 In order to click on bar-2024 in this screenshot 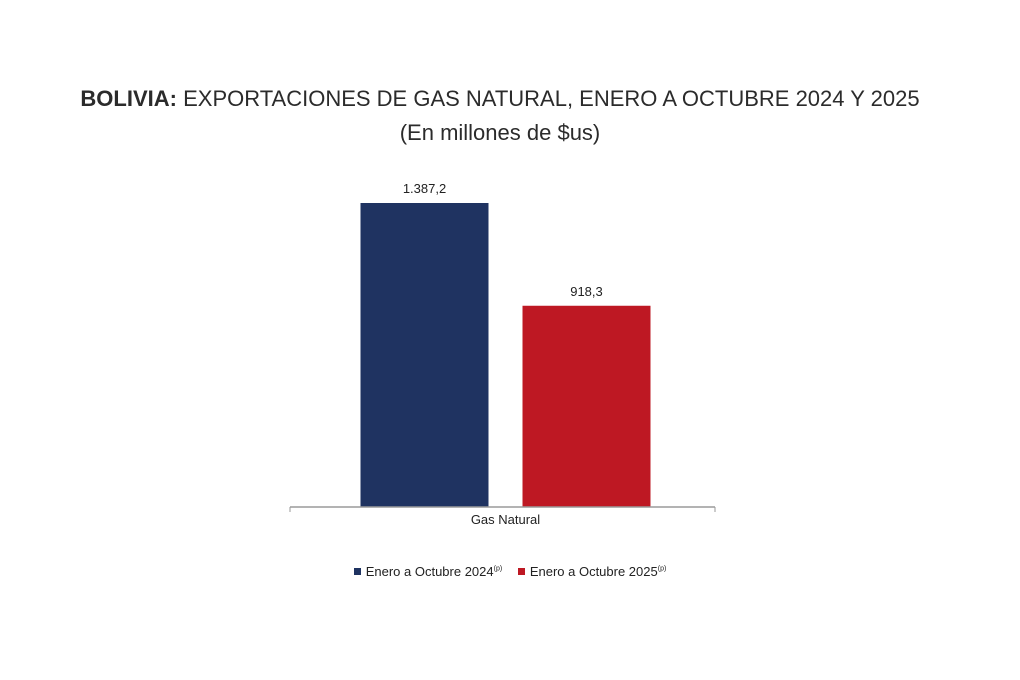, I will do `click(424, 355)`.